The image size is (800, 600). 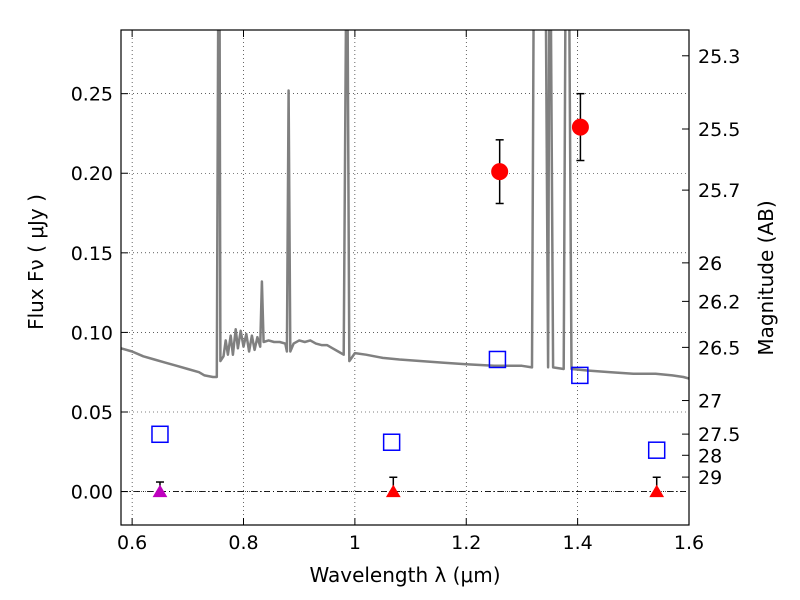 I want to click on x-tick-label: 1, so click(x=355, y=543).